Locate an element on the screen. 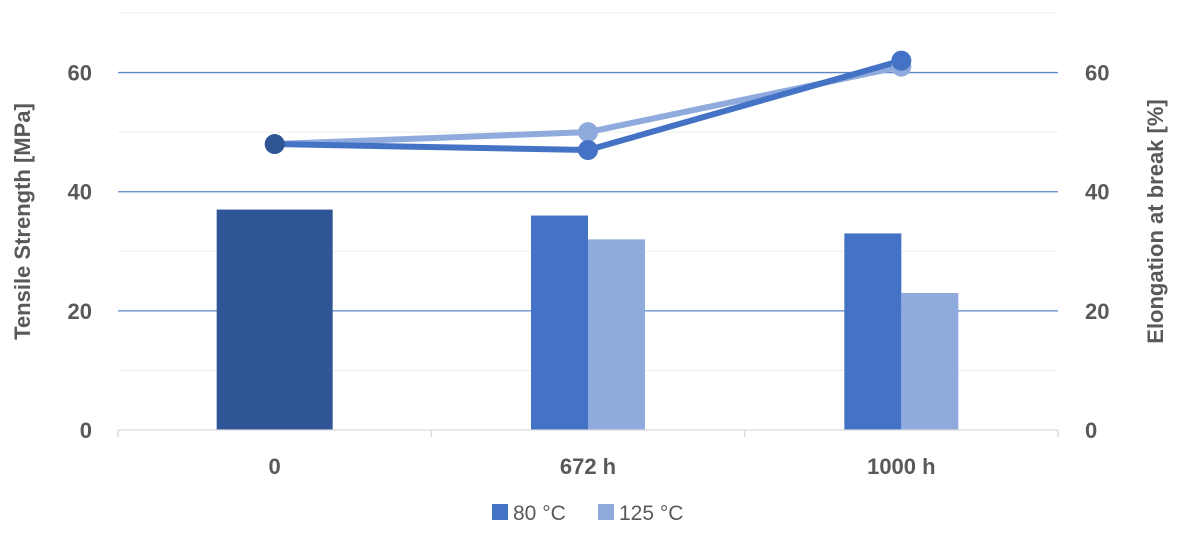 The image size is (1179, 534). y2-tick-label: 60 is located at coordinates (1097, 73).